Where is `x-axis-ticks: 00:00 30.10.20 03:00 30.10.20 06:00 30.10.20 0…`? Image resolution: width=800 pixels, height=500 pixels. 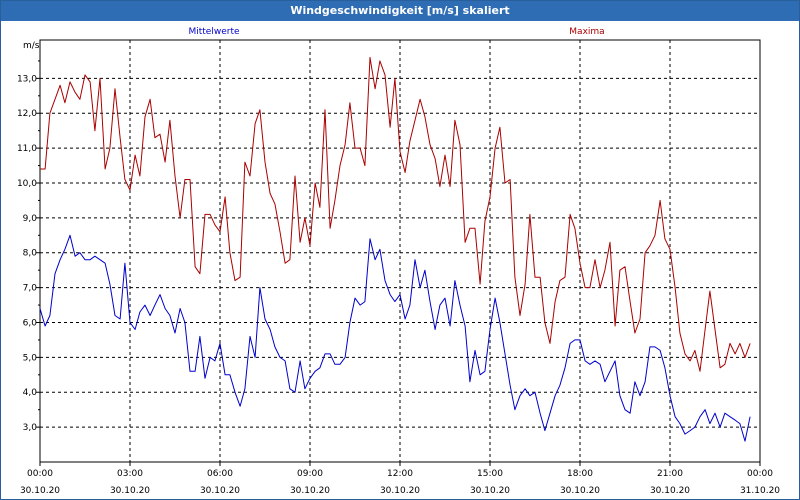
x-axis-ticks: 00:00 30.10.20 03:00 30.10.20 06:00 30.10.20 0… is located at coordinates (400, 479).